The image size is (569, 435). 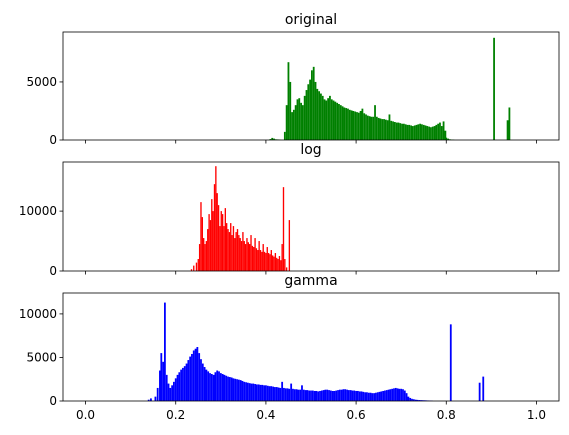 What do you see at coordinates (310, 150) in the screenshot?
I see `panel-title: log` at bounding box center [310, 150].